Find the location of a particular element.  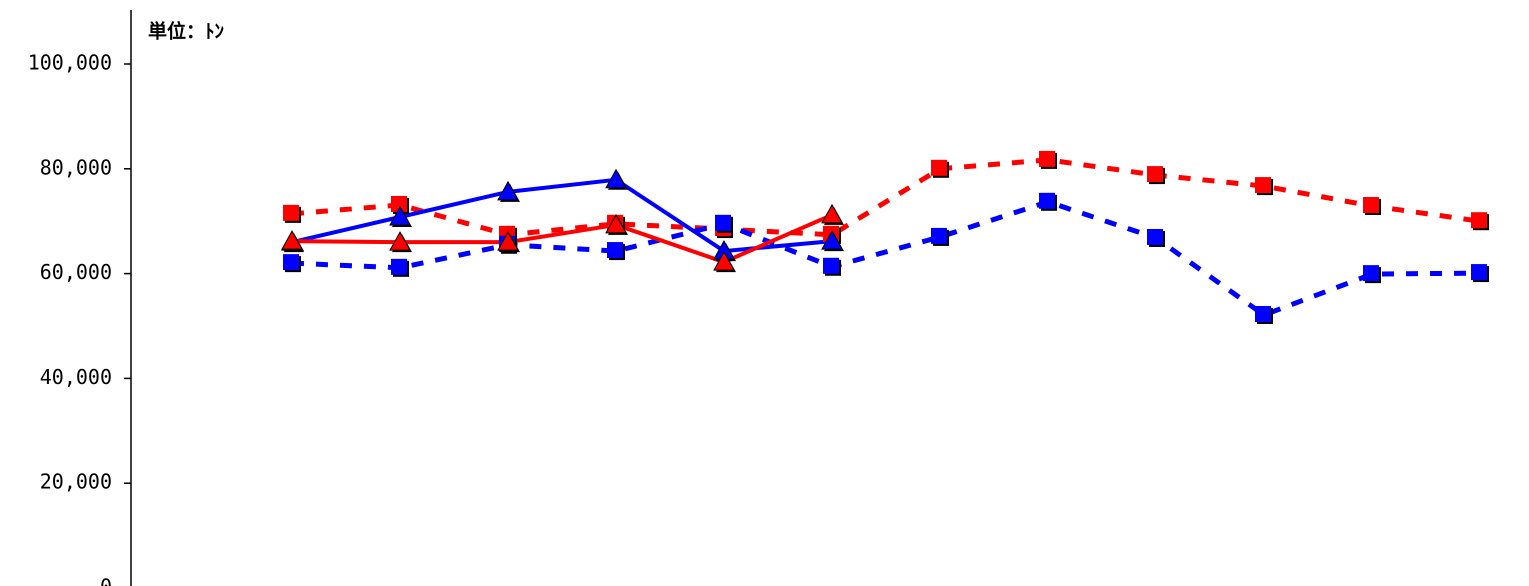

y-tick-label: 40,000 is located at coordinates (76, 377).